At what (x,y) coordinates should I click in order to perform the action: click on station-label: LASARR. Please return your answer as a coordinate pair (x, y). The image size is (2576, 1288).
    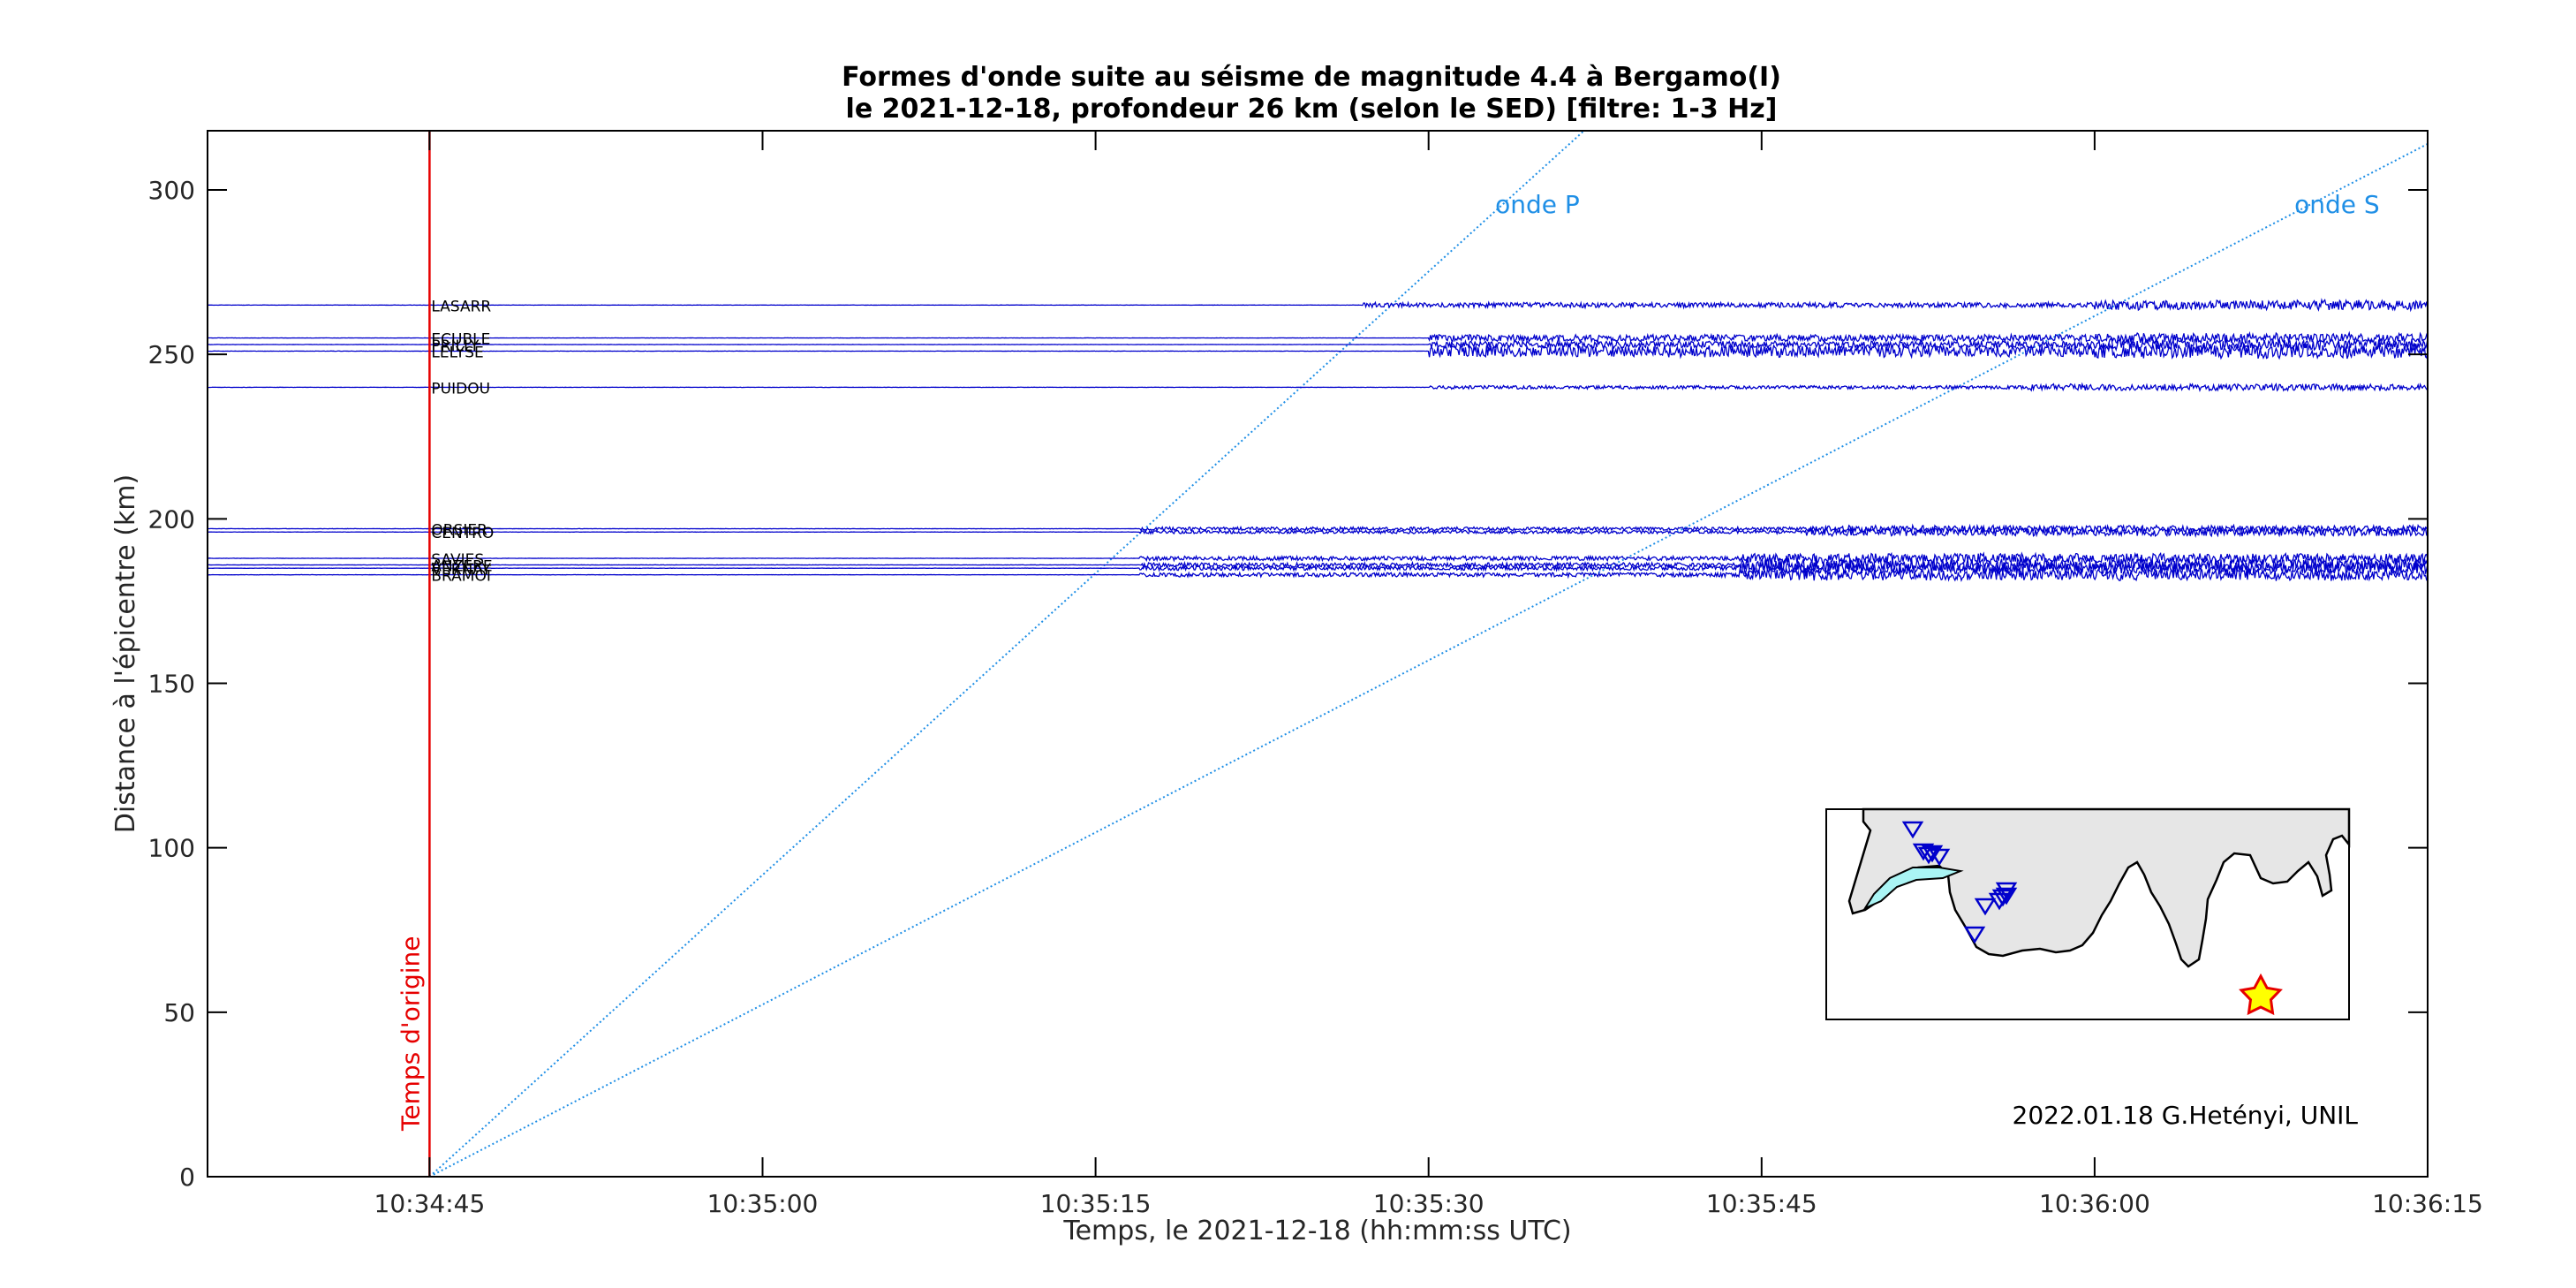
    Looking at the image, I should click on (461, 307).